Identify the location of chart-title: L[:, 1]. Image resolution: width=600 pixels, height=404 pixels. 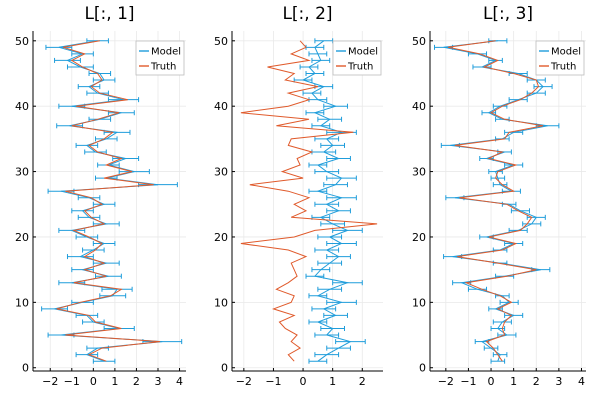
(109, 14).